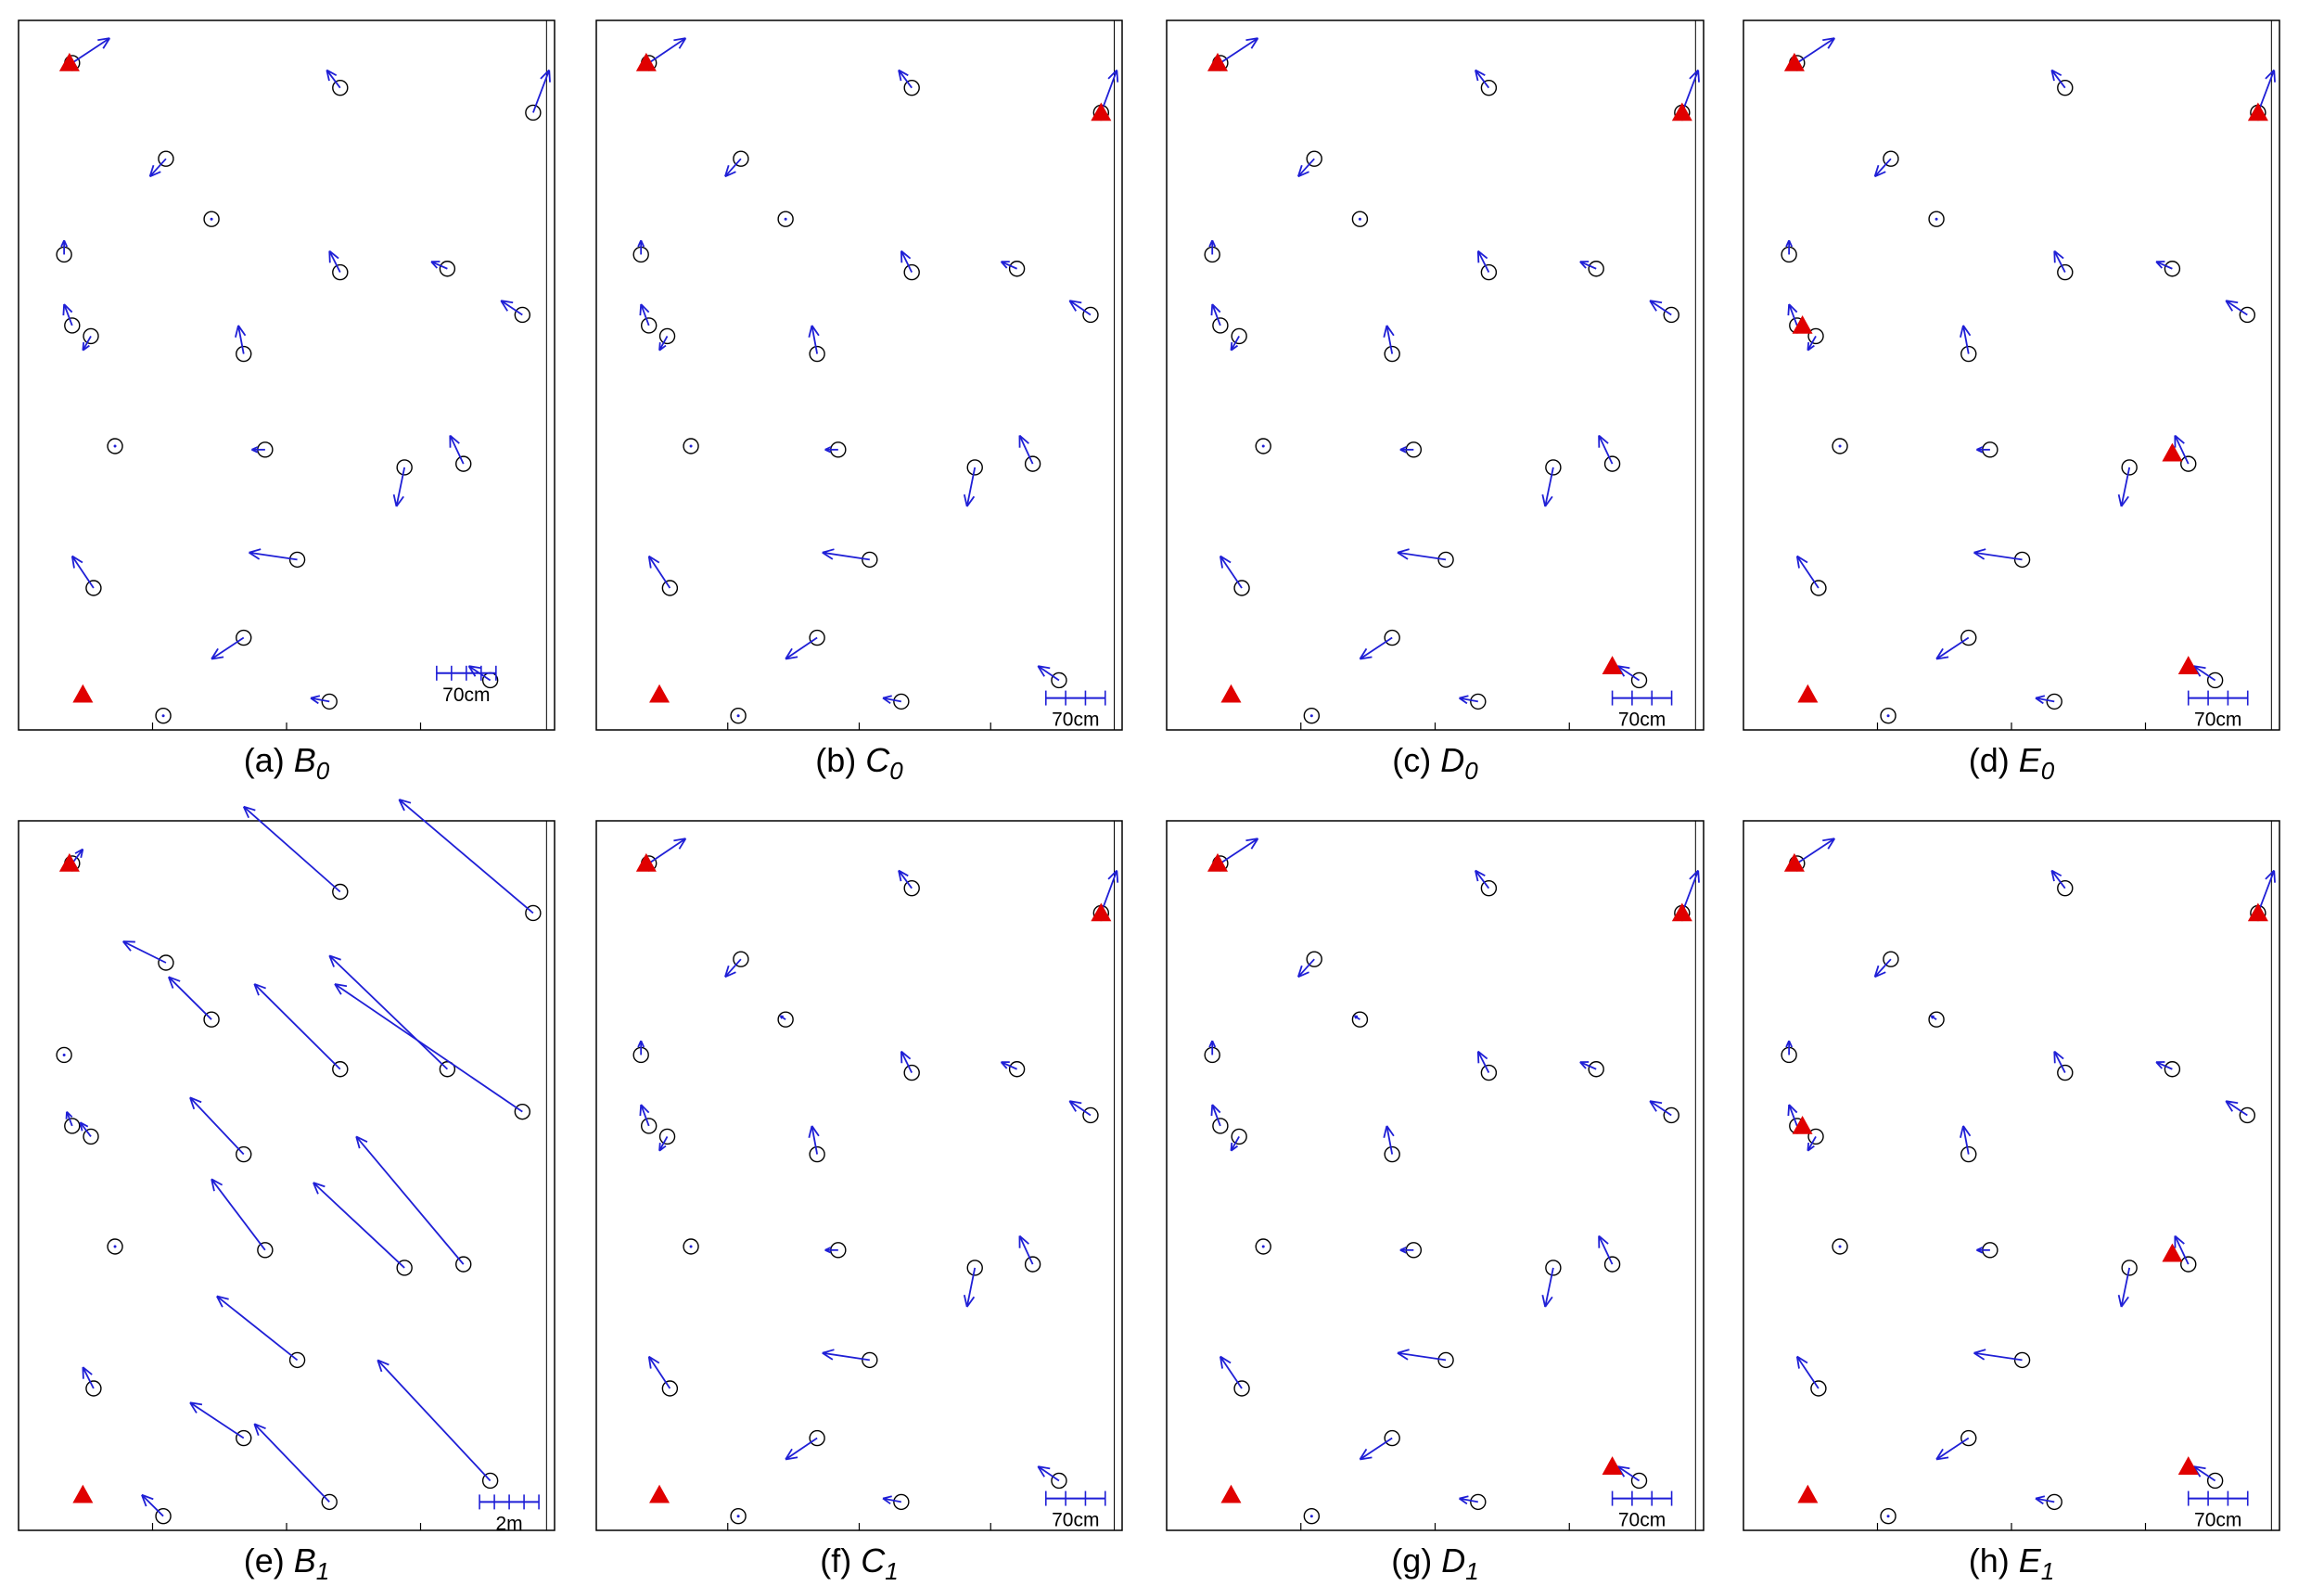 The height and width of the screenshot is (1586, 2324). I want to click on panel-caption: (c) D0, so click(1435, 763).